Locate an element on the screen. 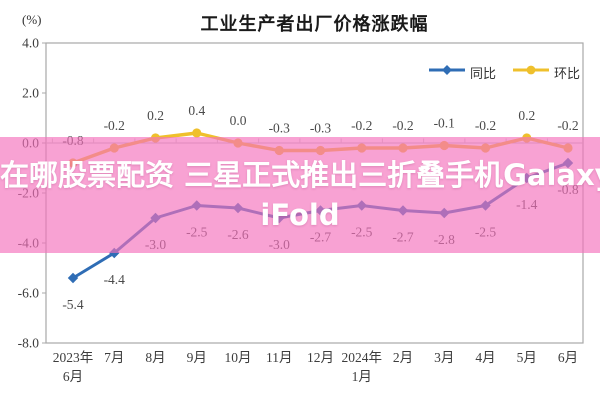 The height and width of the screenshot is (400, 600). svg-text: 4.0 is located at coordinates (30, 43).